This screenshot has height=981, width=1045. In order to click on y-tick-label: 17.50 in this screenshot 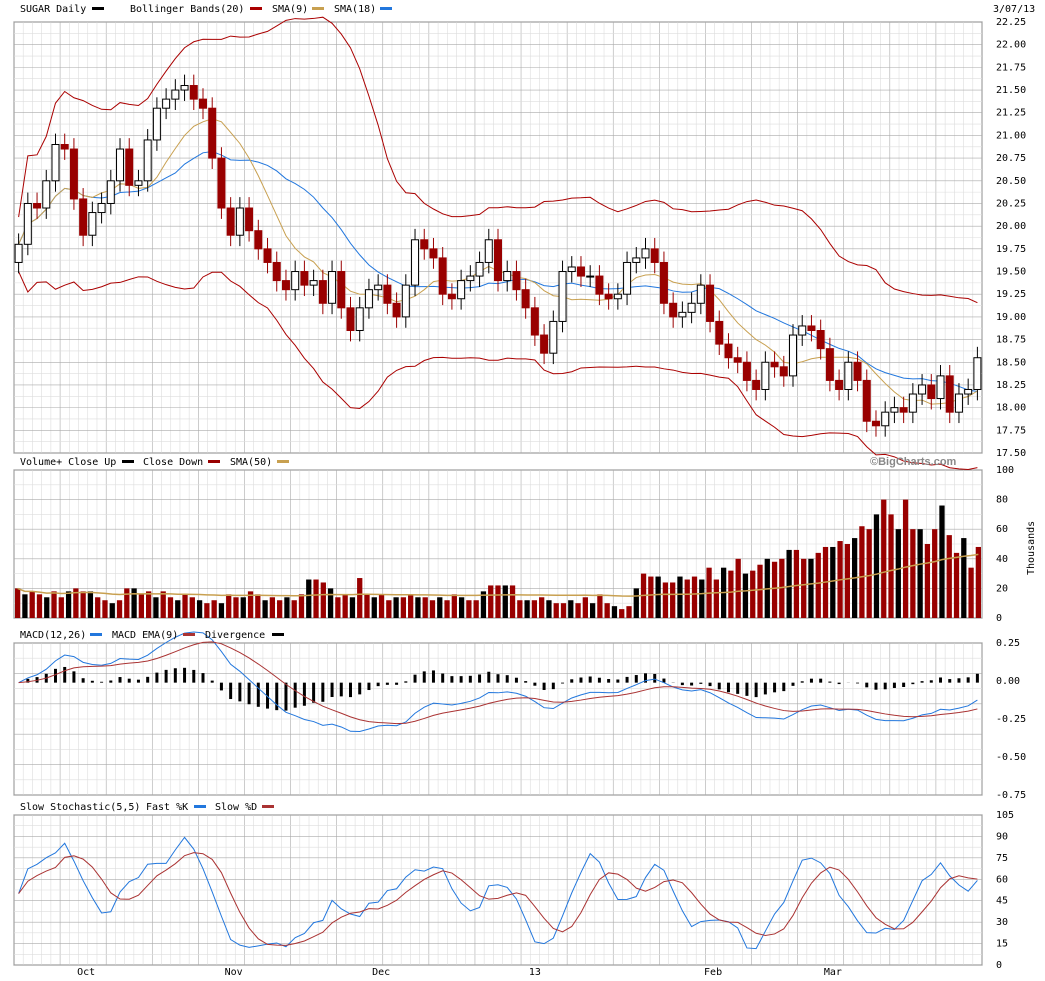, I will do `click(1011, 453)`.